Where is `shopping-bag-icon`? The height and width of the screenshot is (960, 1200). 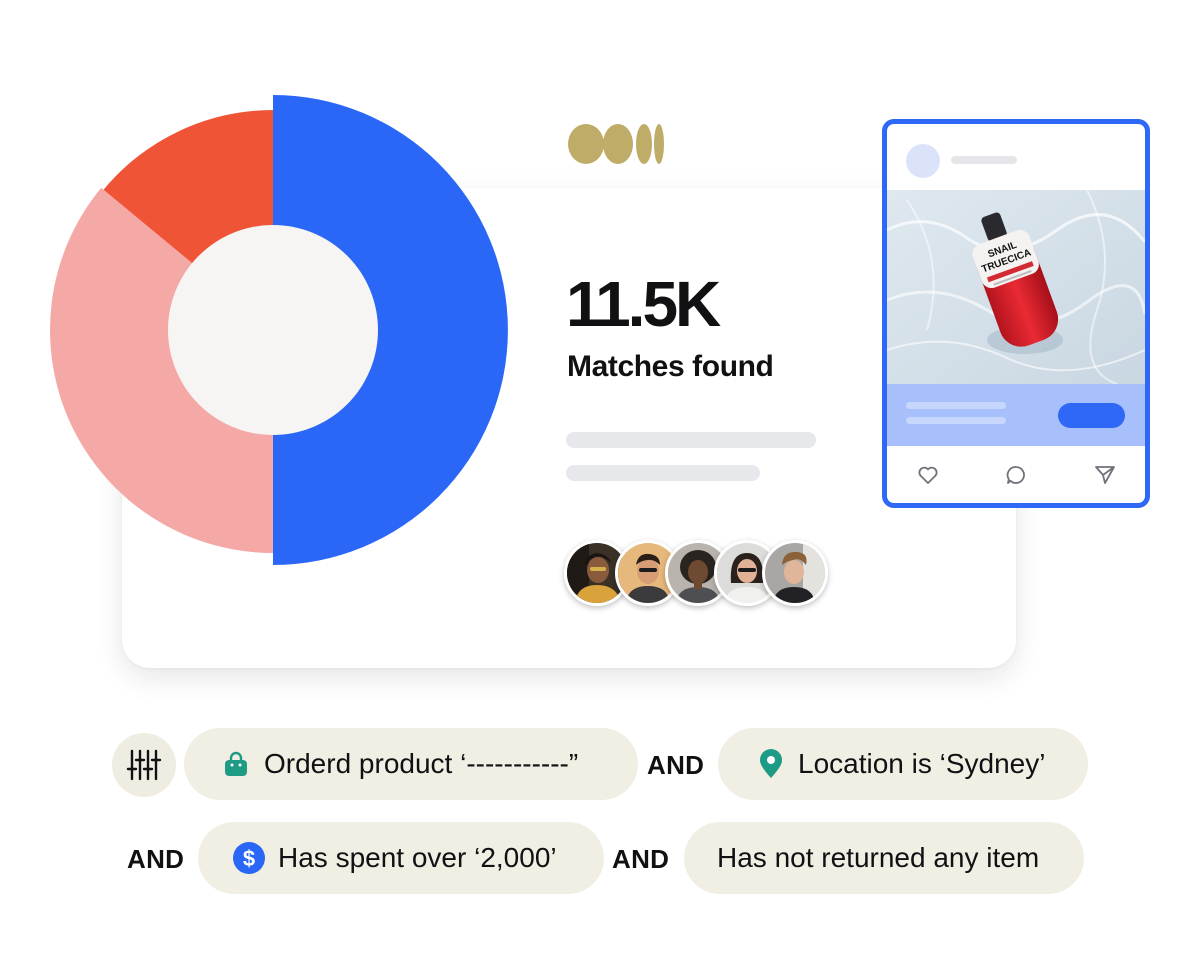
shopping-bag-icon is located at coordinates (236, 764).